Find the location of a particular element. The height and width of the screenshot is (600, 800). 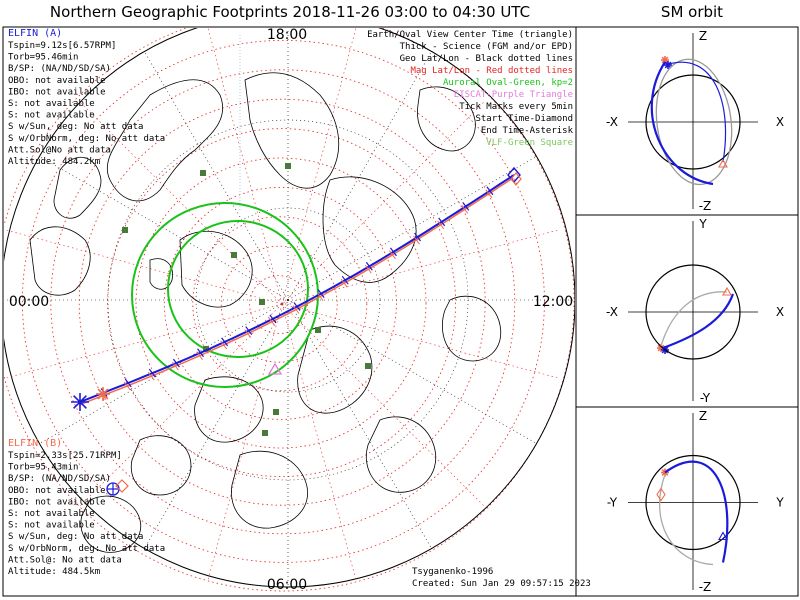

orbit-title: SM orbit is located at coordinates (692, 12).